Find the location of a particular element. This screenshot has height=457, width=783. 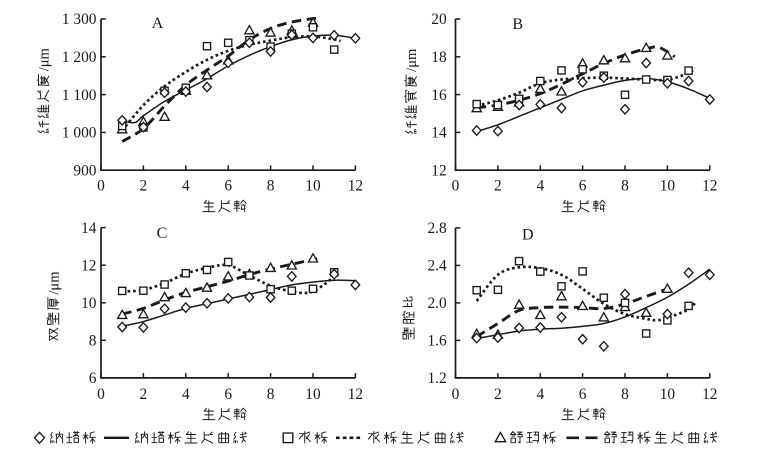

svg-text: 1 300 is located at coordinates (79, 19).